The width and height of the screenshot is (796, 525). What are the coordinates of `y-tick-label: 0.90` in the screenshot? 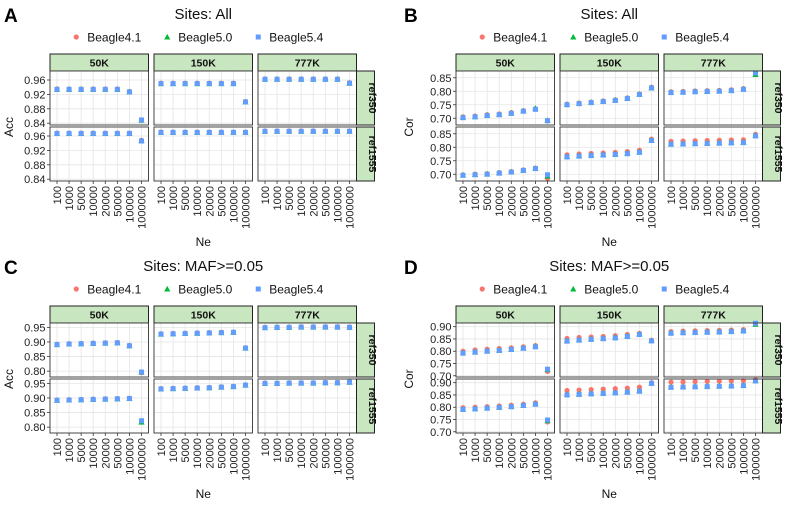 It's located at (440, 384).